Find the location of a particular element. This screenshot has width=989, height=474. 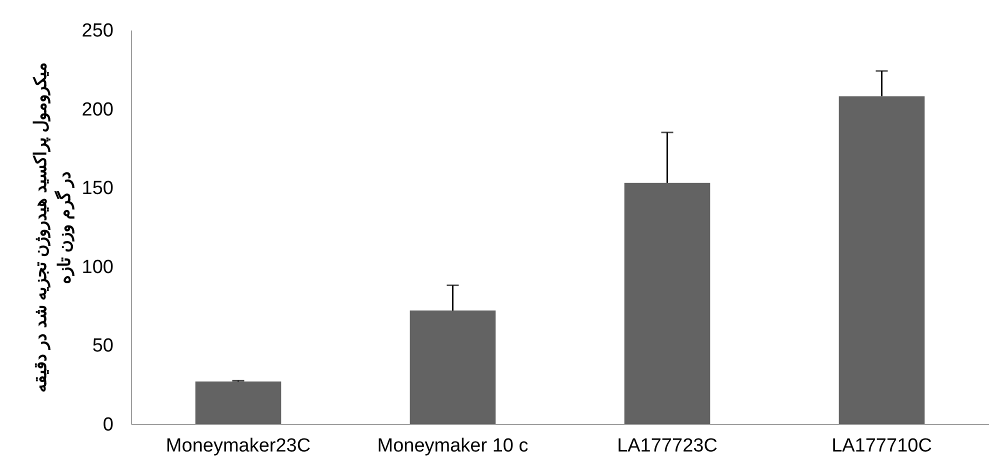

y-tick-label: 100 is located at coordinates (98, 267).